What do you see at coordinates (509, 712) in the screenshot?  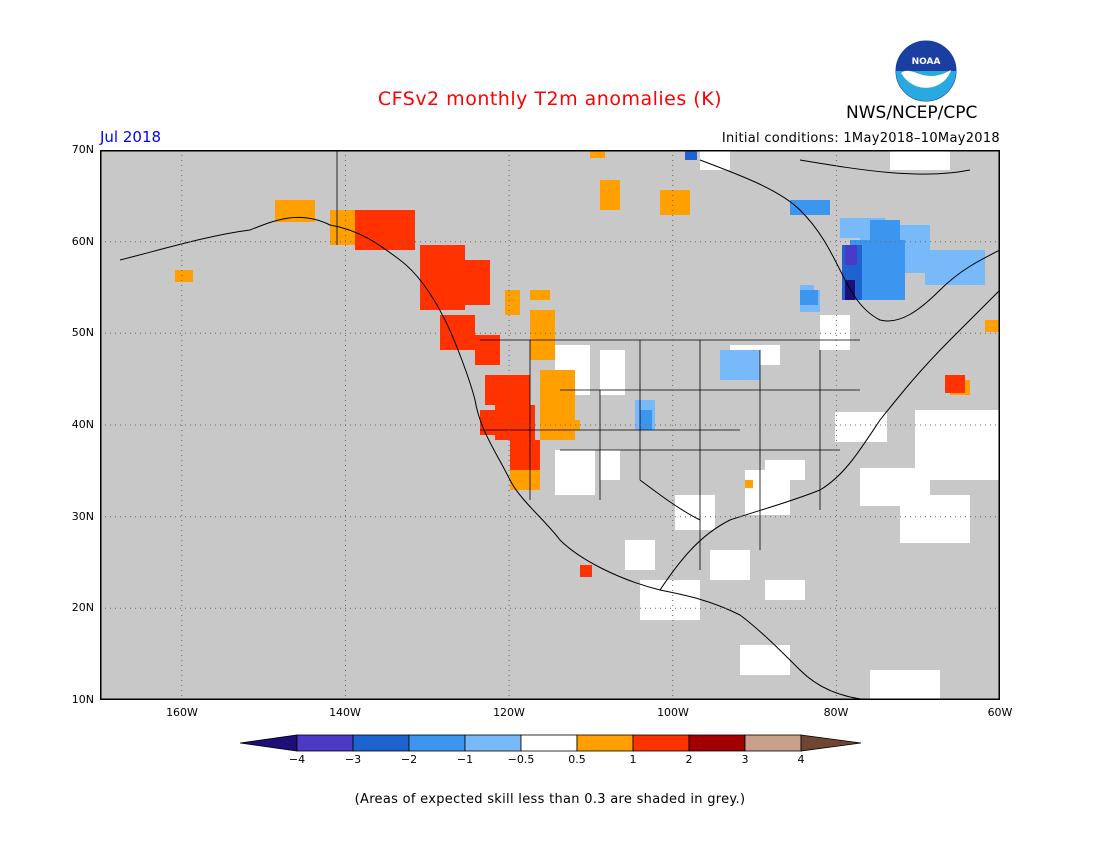 I see `lon-label-120w: 120W` at bounding box center [509, 712].